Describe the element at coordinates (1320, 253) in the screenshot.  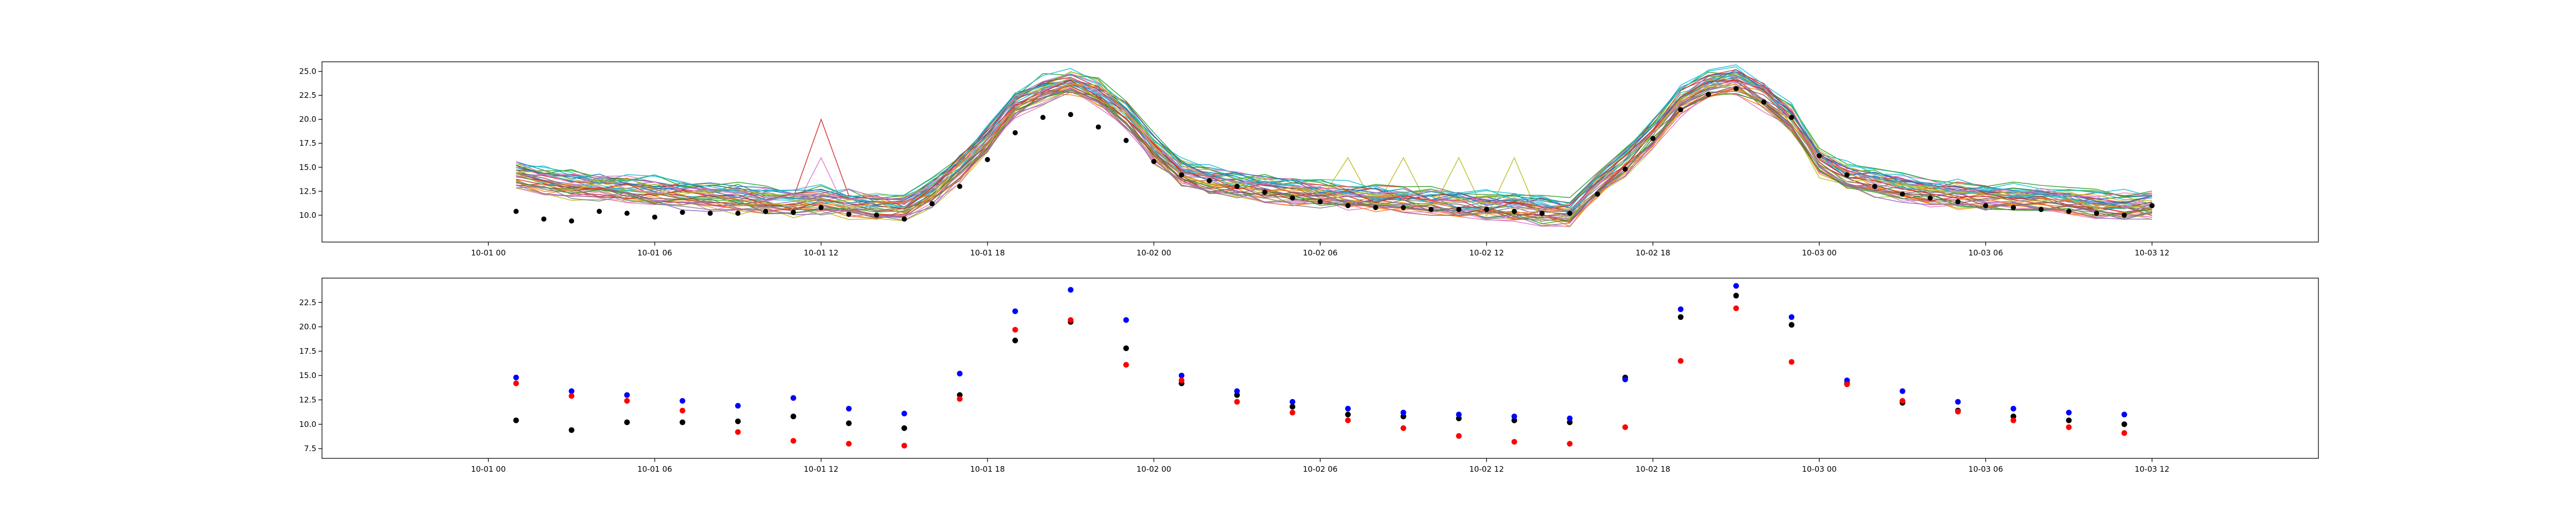
I see `x-tick-label: 10-02 06` at that location.